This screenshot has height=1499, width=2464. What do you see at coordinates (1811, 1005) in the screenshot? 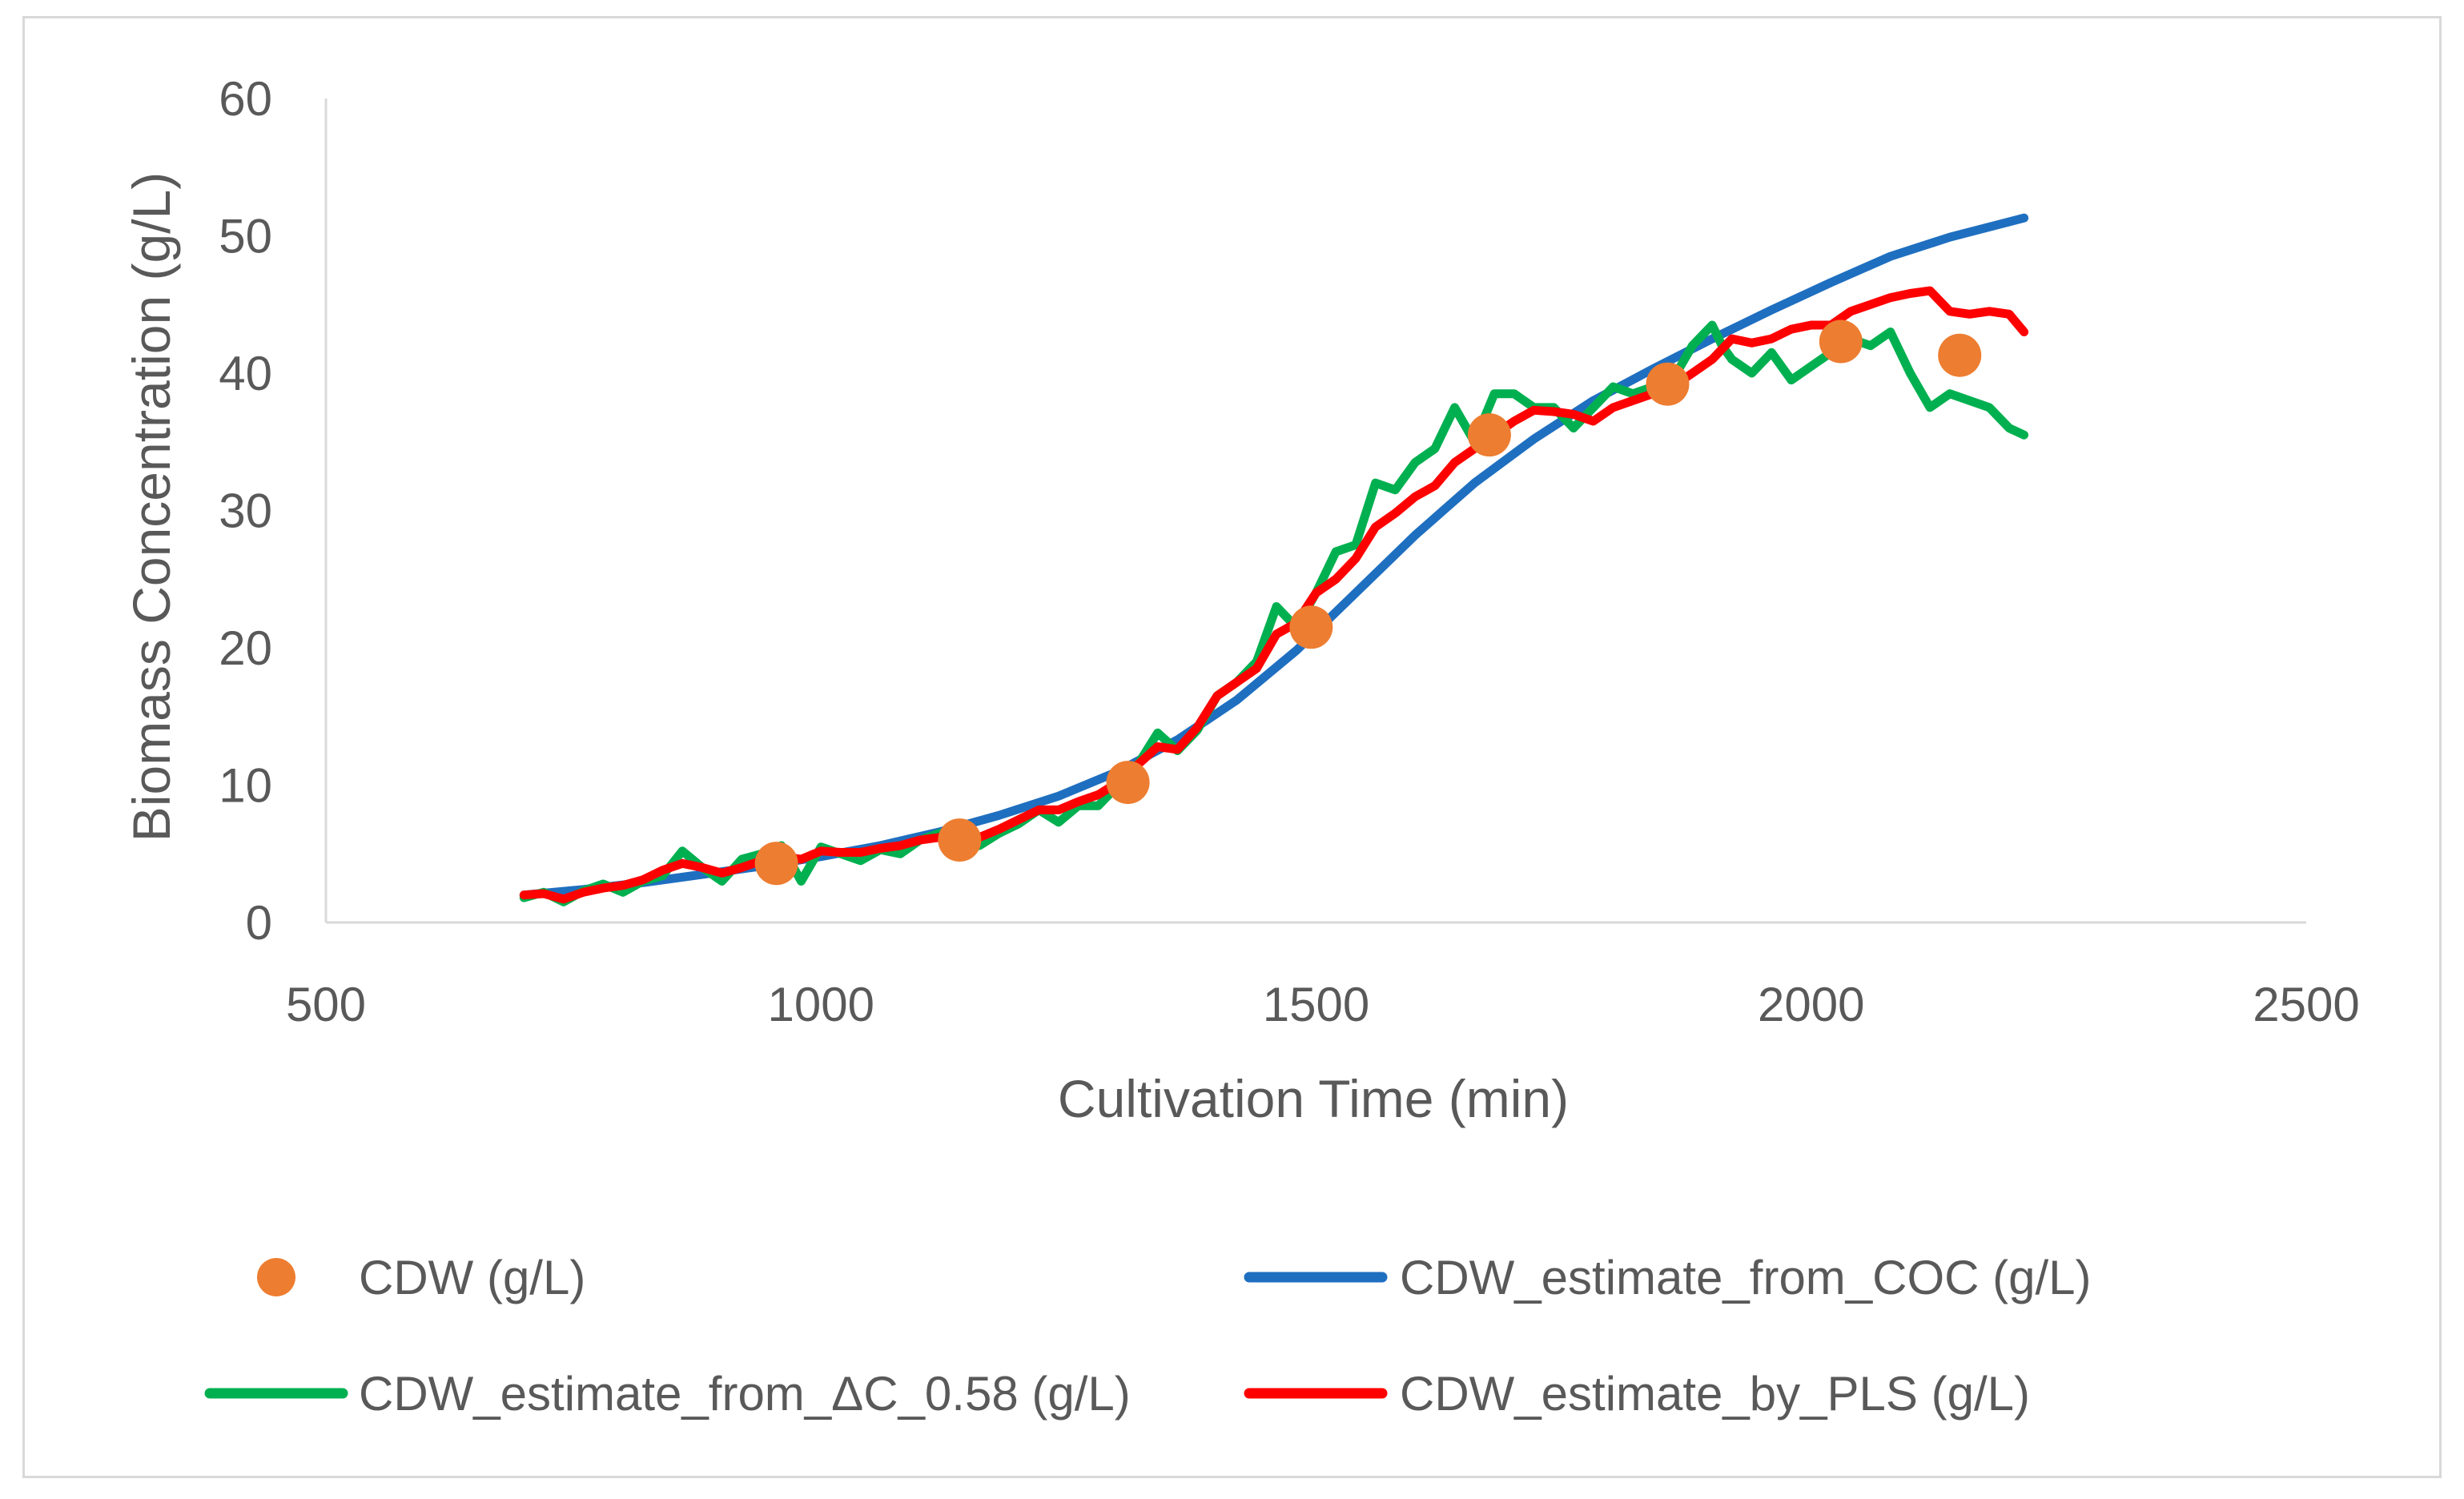
I see `x-tick-label: 2000` at bounding box center [1811, 1005].